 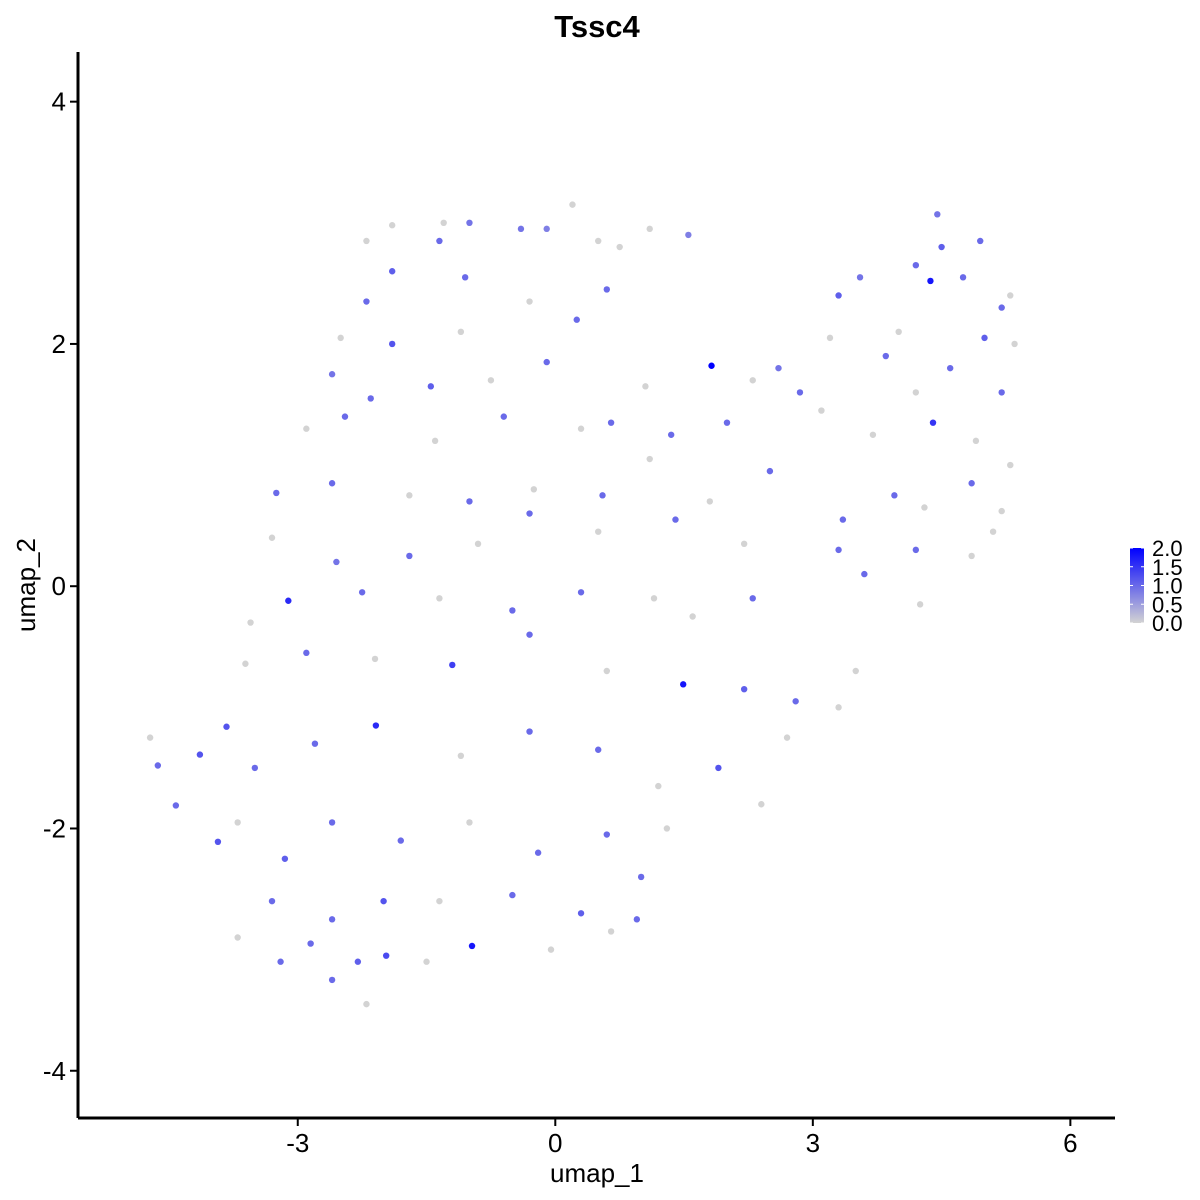 What do you see at coordinates (1167, 623) in the screenshot?
I see `color-tick-label: 0.0` at bounding box center [1167, 623].